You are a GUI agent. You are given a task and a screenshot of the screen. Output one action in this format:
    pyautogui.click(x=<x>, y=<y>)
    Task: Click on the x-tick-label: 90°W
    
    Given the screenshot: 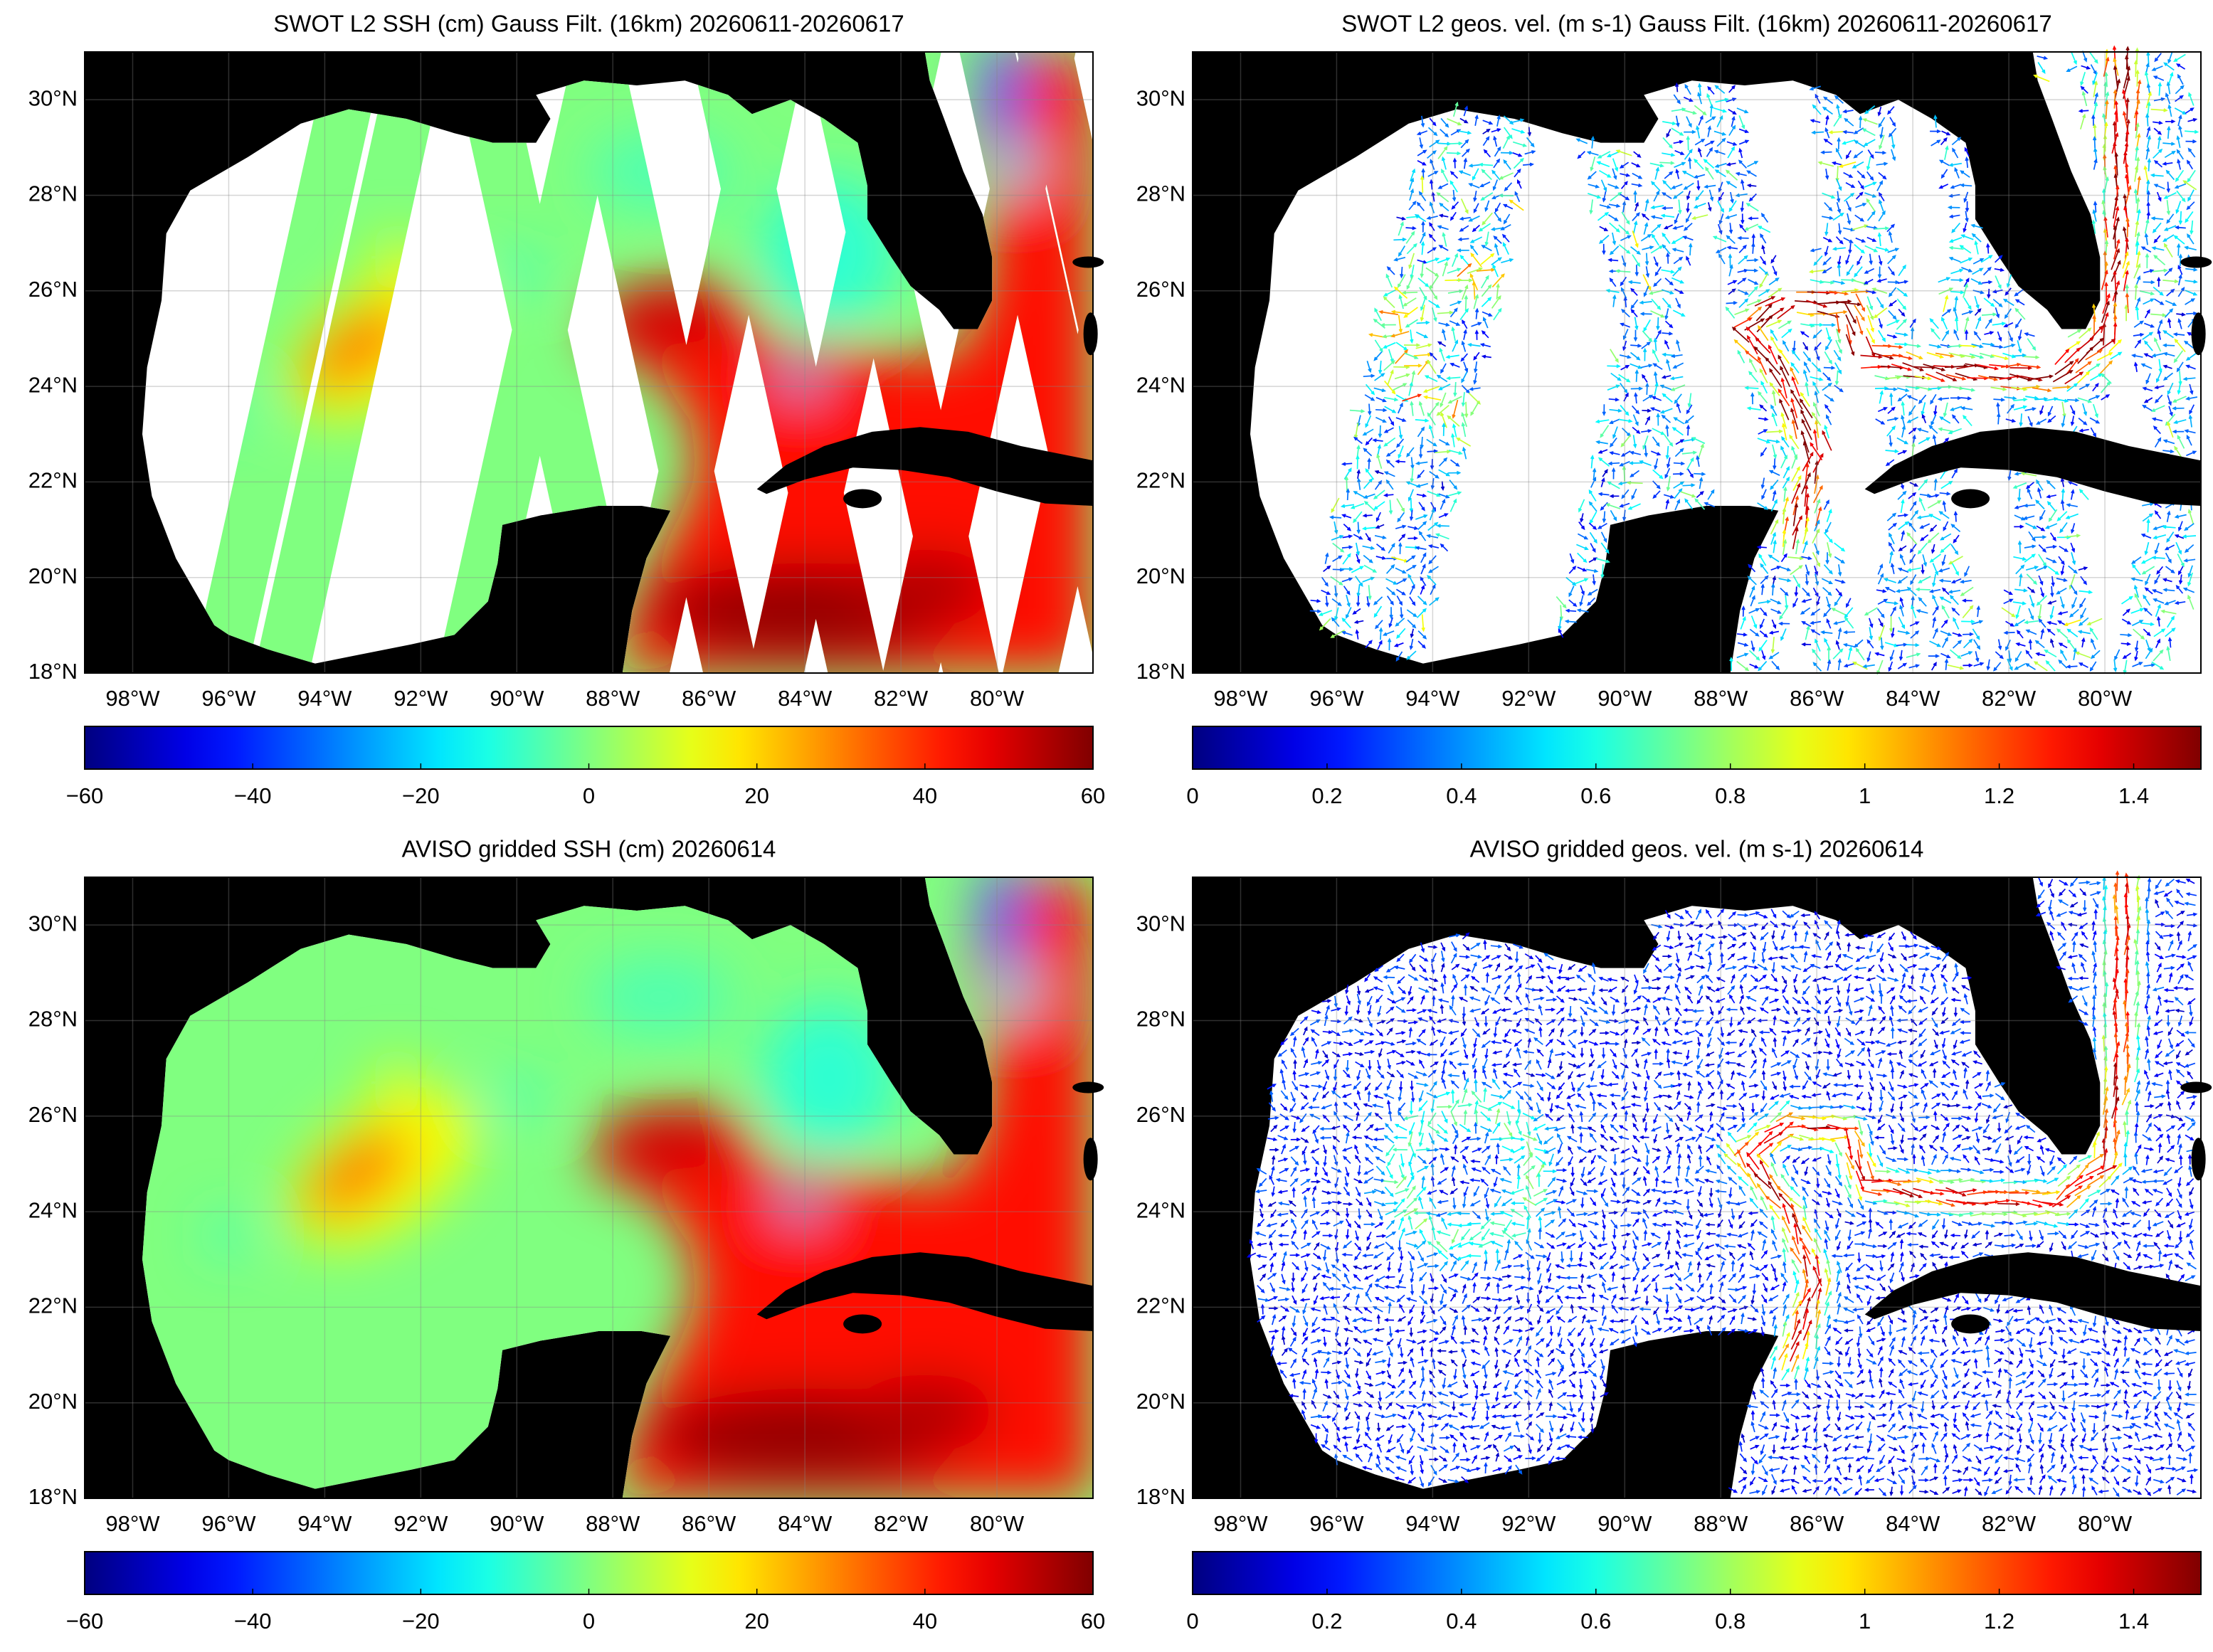 What is the action you would take?
    pyautogui.click(x=517, y=698)
    